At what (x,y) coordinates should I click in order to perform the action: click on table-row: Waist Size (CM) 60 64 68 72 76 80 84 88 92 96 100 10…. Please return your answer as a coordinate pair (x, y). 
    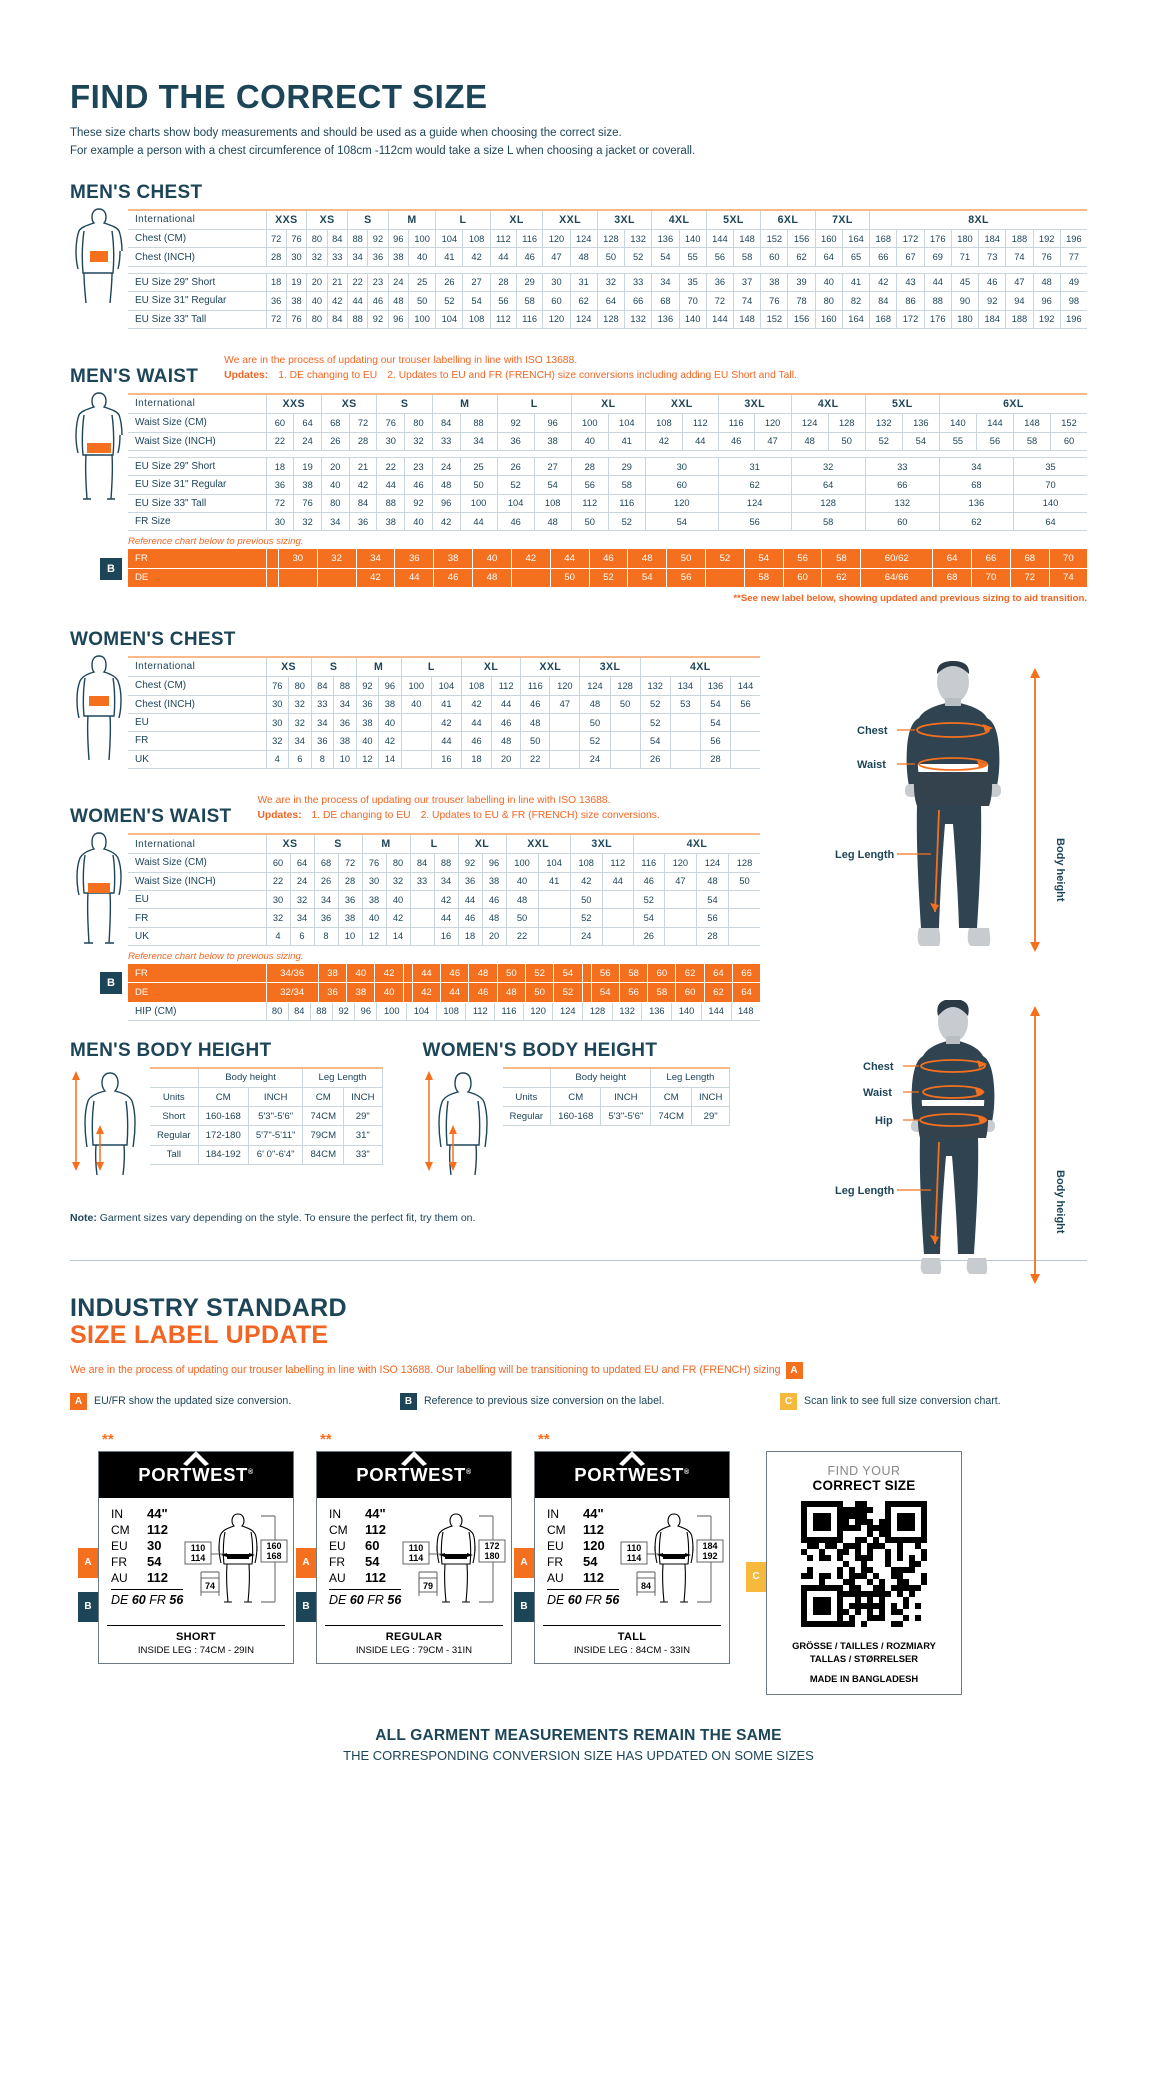
    Looking at the image, I should click on (607, 423).